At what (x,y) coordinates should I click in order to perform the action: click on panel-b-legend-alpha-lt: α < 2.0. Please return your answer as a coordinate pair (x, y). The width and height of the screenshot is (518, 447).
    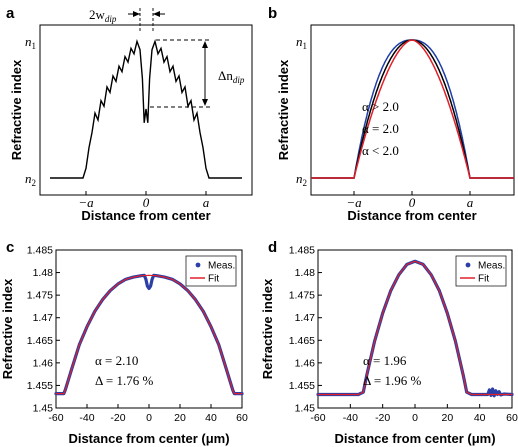
    Looking at the image, I should click on (380, 150).